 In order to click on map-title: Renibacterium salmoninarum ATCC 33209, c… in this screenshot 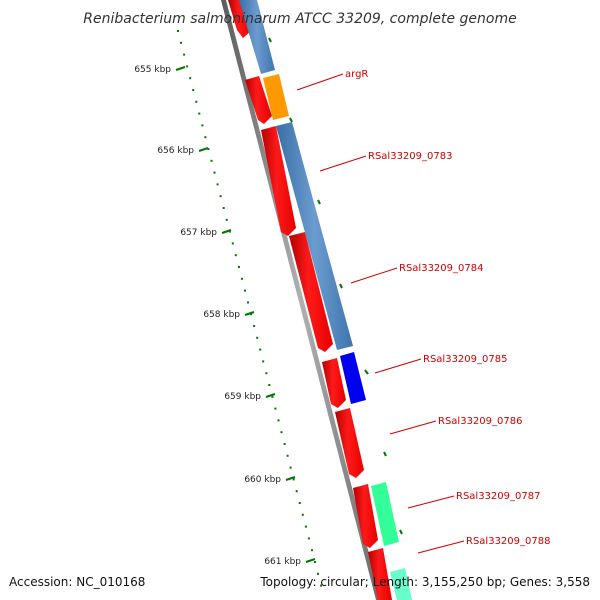, I will do `click(299, 19)`.